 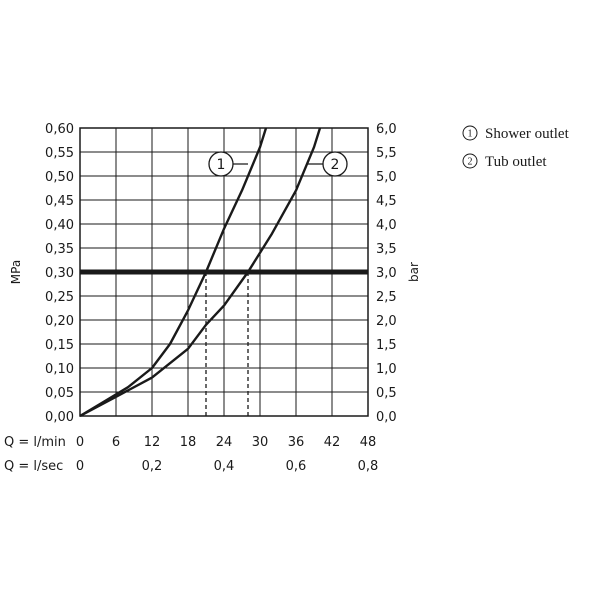 I want to click on y-left-tick-label: 0,60, so click(x=59, y=129).